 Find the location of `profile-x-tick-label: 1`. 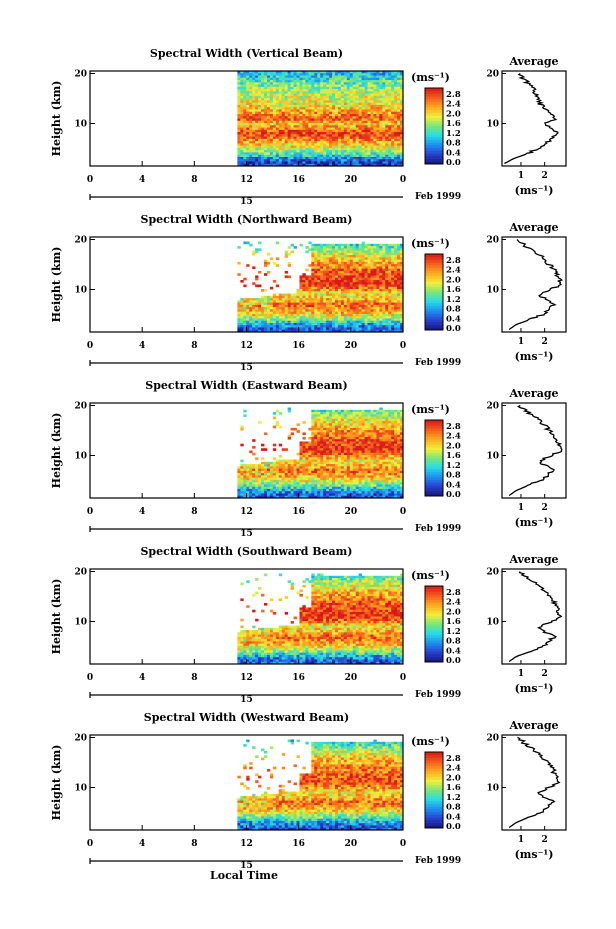

profile-x-tick-label: 1 is located at coordinates (521, 176).